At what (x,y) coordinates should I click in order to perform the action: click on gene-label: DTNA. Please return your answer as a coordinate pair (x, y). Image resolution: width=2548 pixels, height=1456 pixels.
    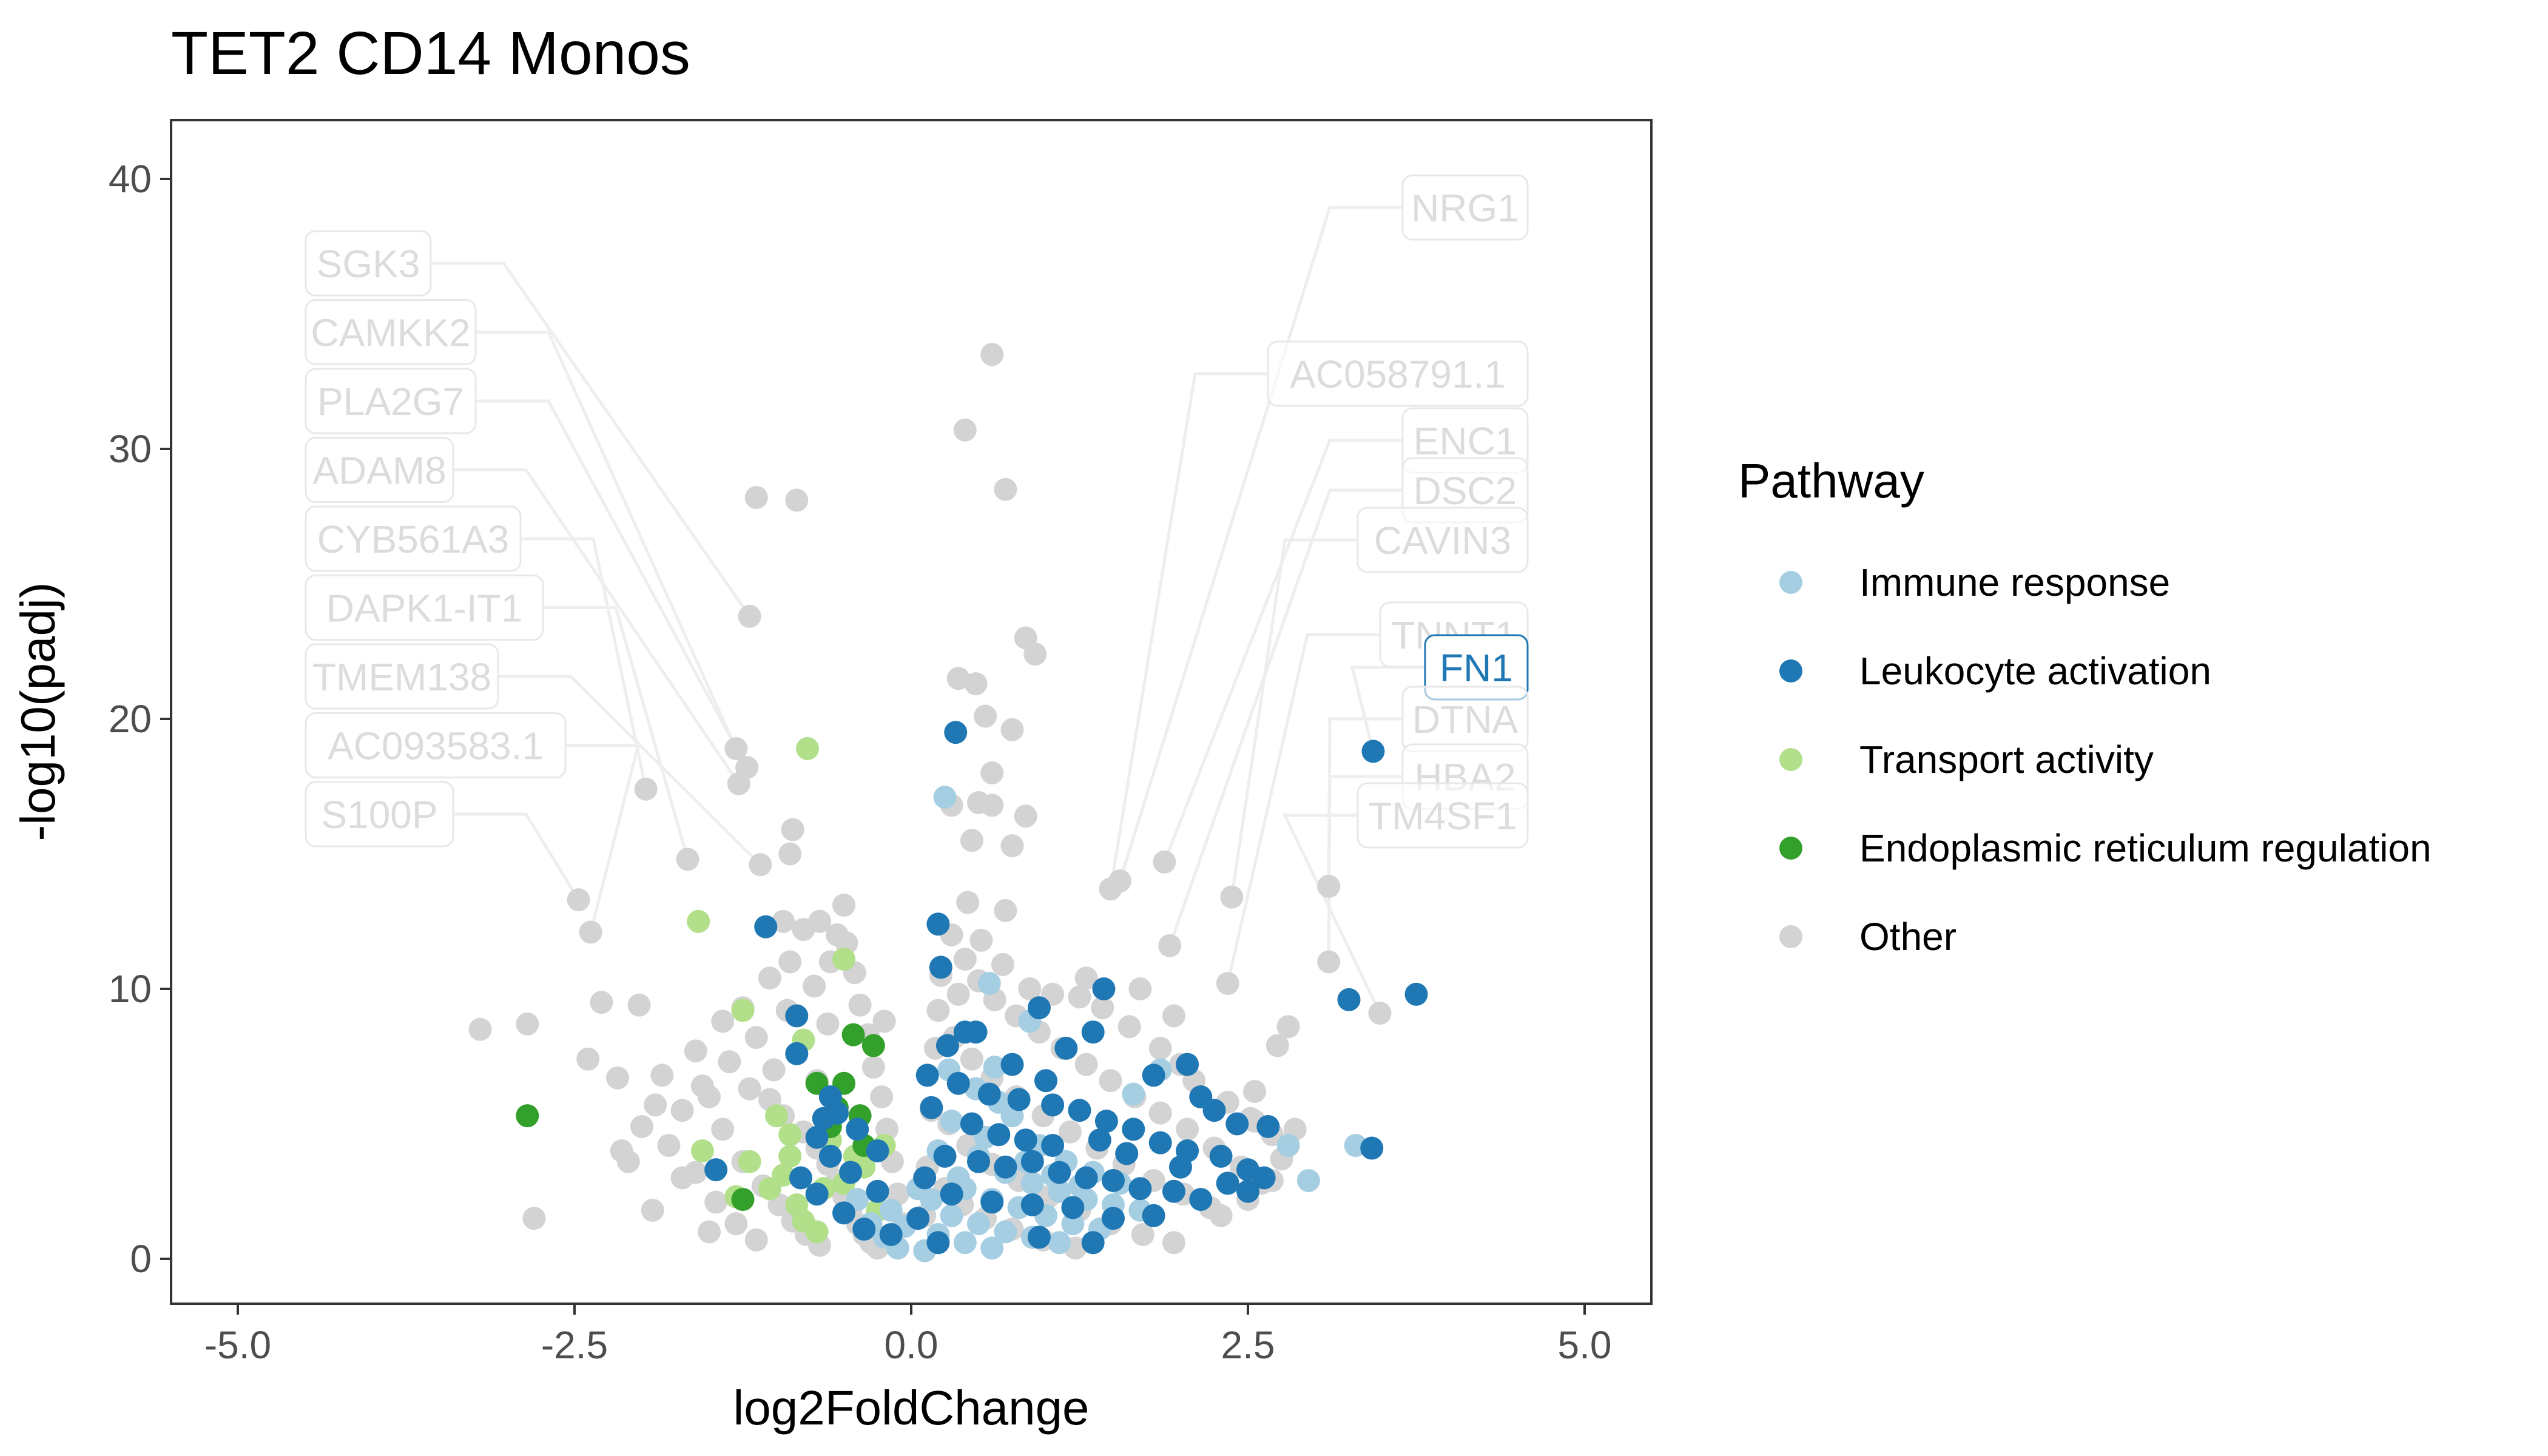
    Looking at the image, I should click on (1465, 719).